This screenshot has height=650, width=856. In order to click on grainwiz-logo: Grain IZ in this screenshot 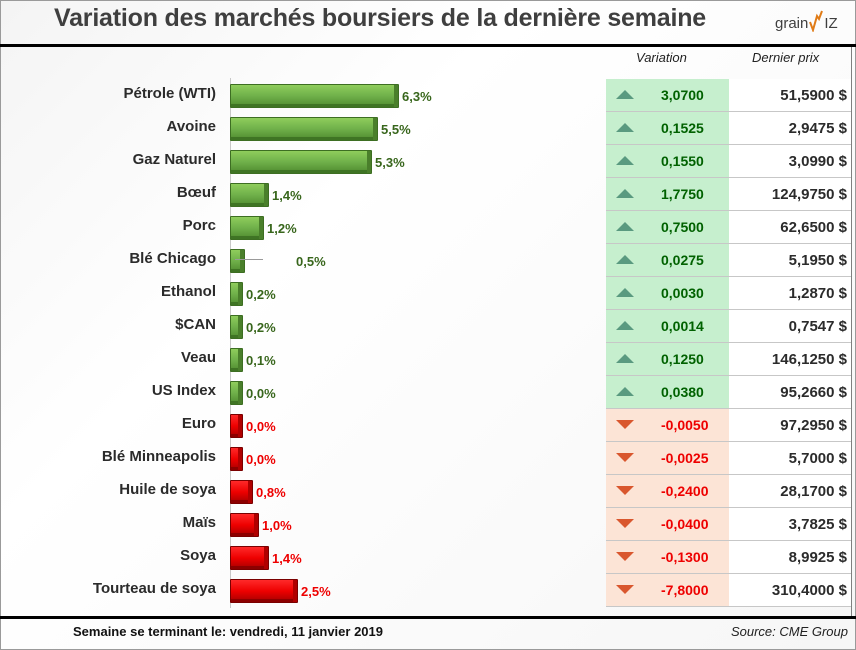, I will do `click(806, 22)`.